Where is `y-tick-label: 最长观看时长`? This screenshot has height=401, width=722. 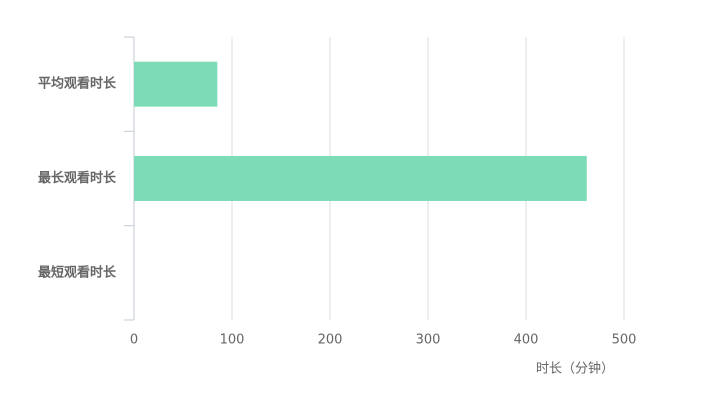
y-tick-label: 最长观看时长 is located at coordinates (77, 178).